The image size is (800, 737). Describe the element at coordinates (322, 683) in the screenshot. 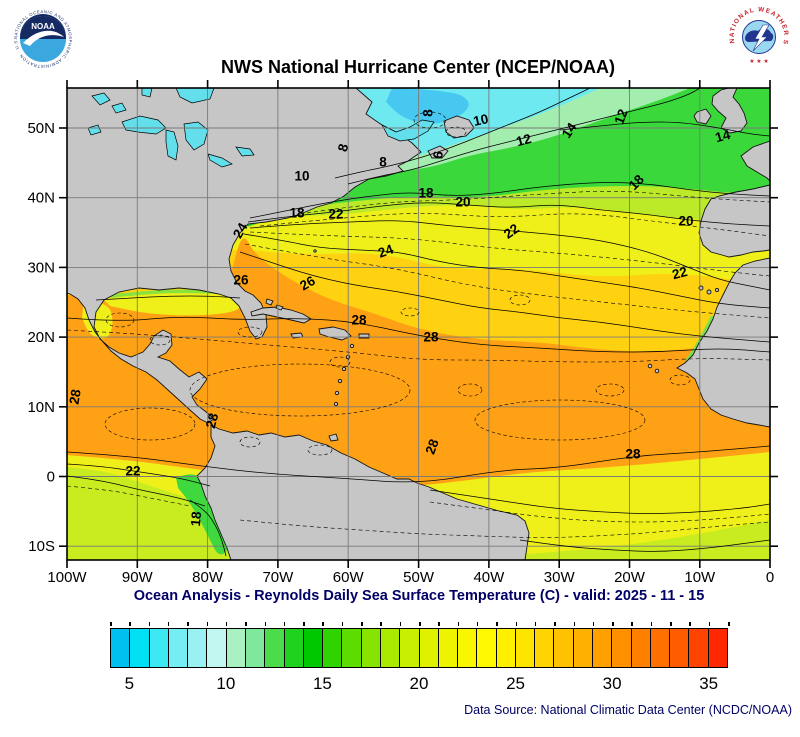

I see `colorbar-label-15: 15` at that location.